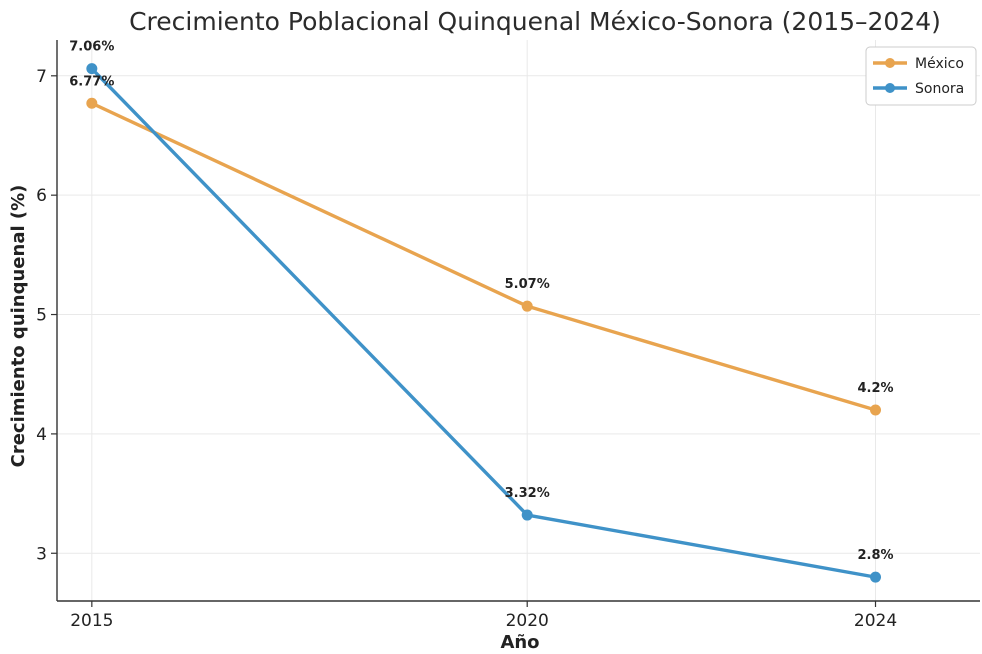 This screenshot has height=654, width=982. I want to click on data-label-sonora: 2.8%, so click(875, 555).